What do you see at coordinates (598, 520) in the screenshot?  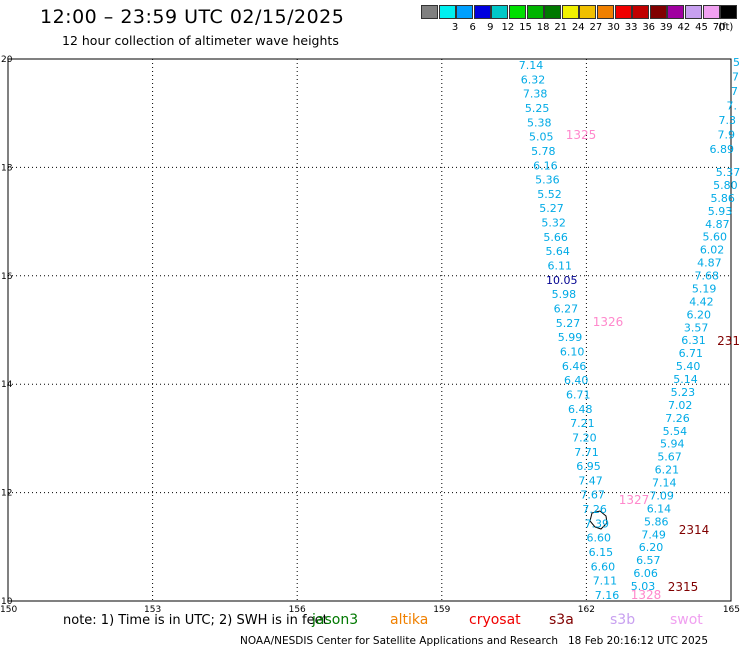 I see `island-outline` at bounding box center [598, 520].